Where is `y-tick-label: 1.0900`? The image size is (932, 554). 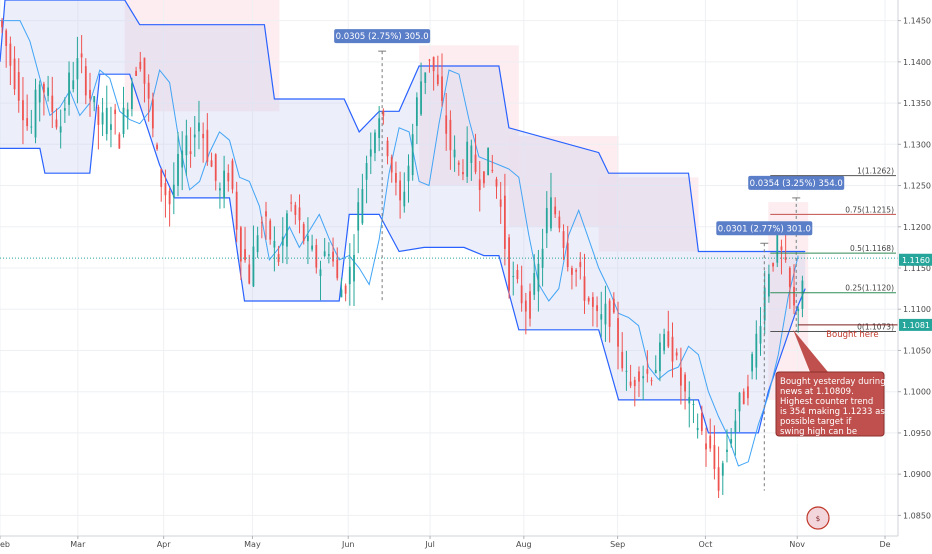 y-tick-label: 1.0900 is located at coordinates (917, 474).